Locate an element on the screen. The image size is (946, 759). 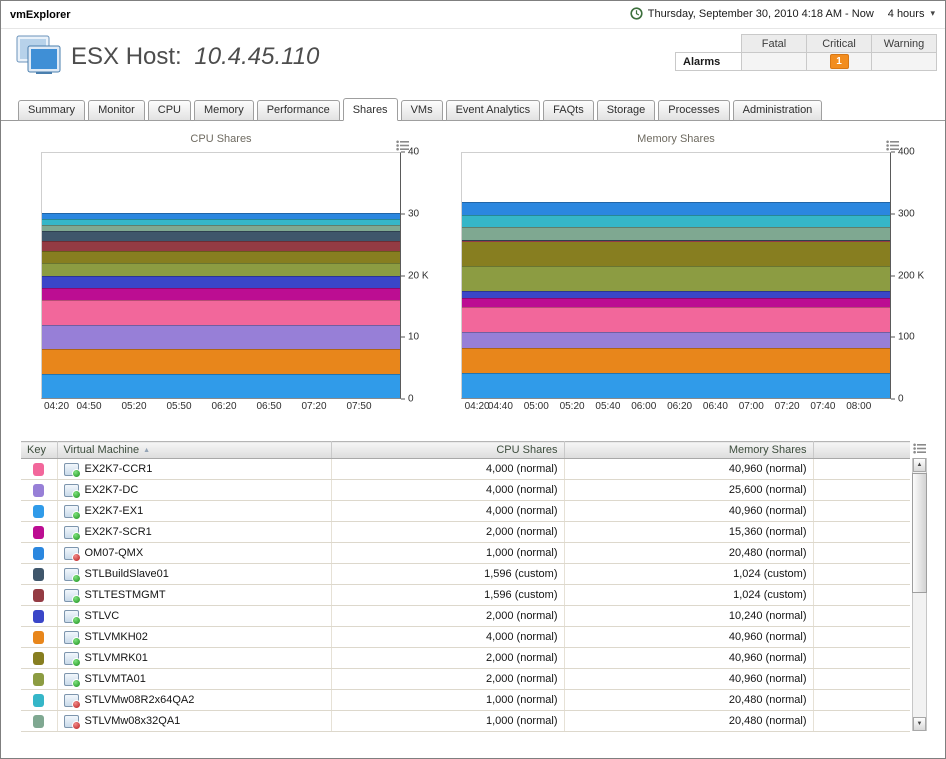
vm-row-ex2k7-ccr1: EX2K7-CCR1 4,000 (normal) 40,960 (normal) is located at coordinates (465, 469).